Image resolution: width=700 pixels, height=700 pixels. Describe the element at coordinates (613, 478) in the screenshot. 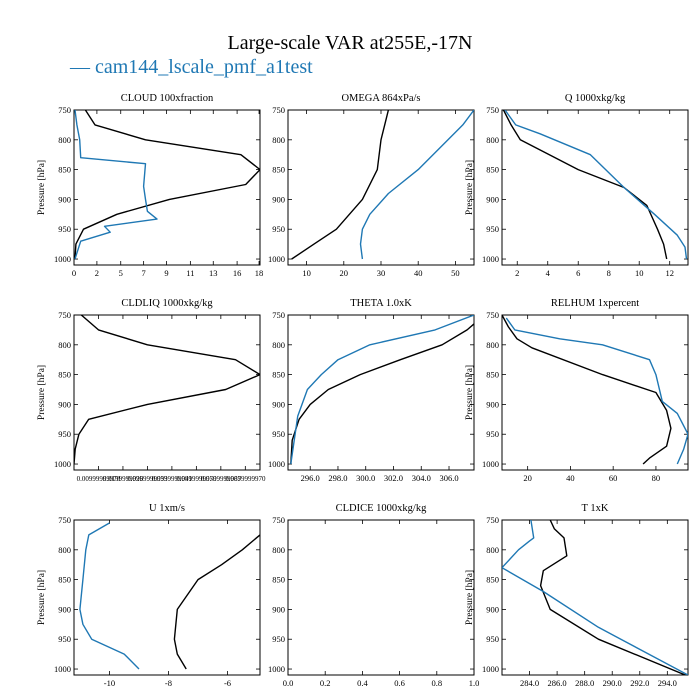

I see `x-tick-label: 60` at that location.